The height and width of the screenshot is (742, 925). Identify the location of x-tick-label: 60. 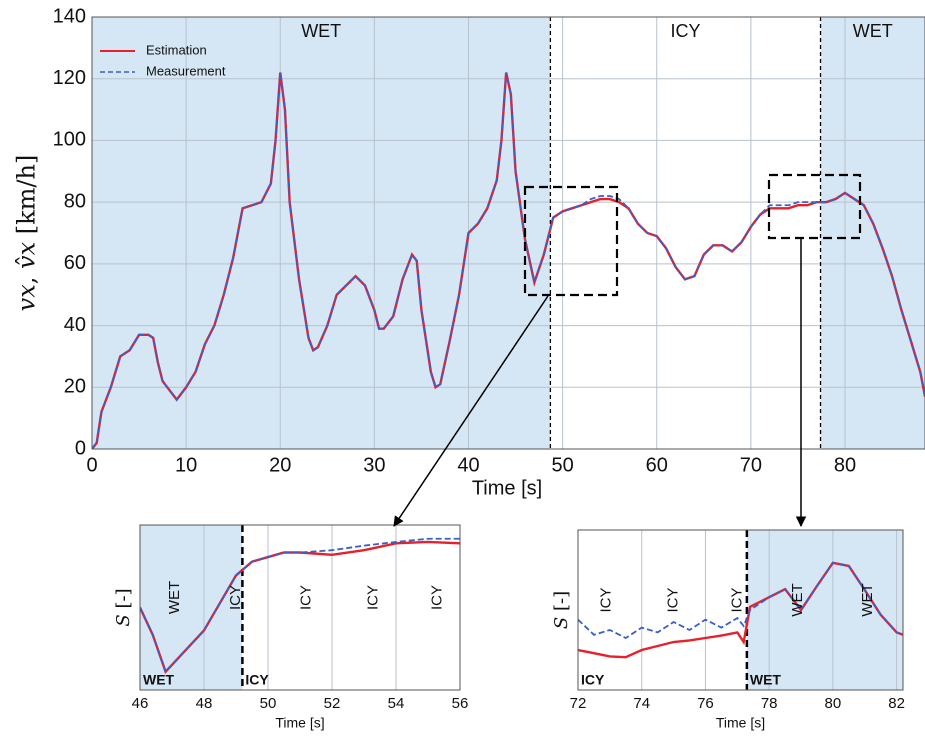
(657, 465).